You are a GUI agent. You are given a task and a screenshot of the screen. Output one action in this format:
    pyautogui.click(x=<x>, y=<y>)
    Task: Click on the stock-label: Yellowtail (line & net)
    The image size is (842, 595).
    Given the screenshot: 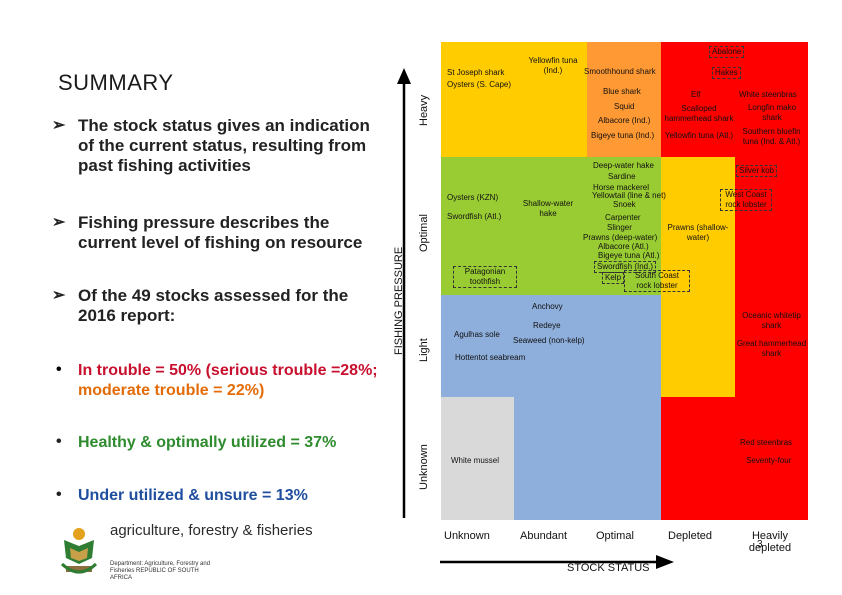 What is the action you would take?
    pyautogui.click(x=629, y=195)
    